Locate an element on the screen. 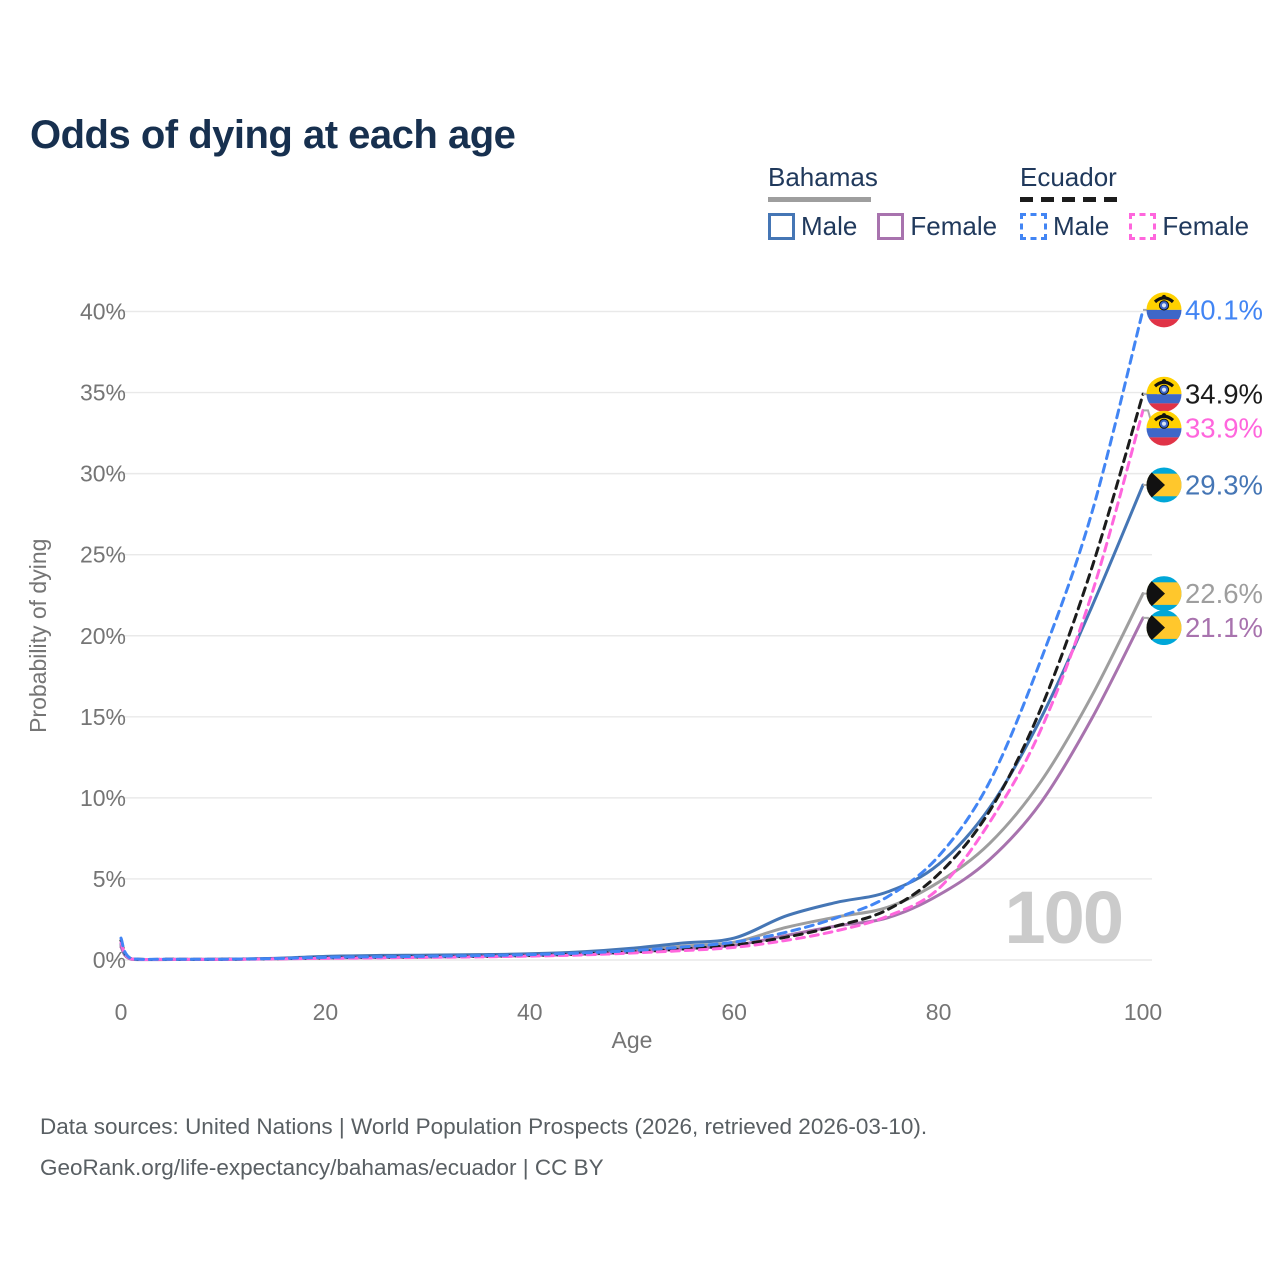 This screenshot has height=1280, width=1280. end-value-label-bahamas-female: 21.1% is located at coordinates (1224, 627).